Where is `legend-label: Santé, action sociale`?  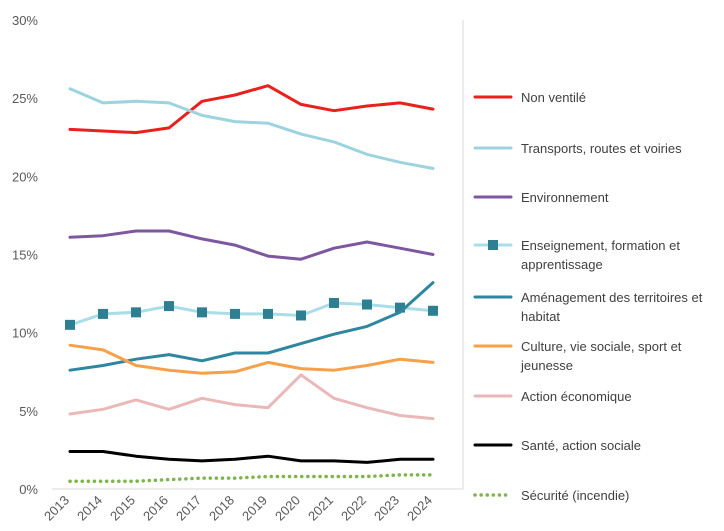 legend-label: Santé, action sociale is located at coordinates (581, 445).